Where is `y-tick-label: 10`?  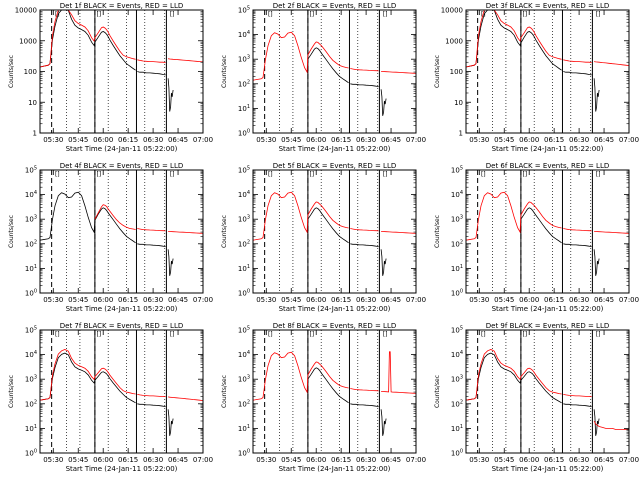 y-tick-label: 10 is located at coordinates (32, 103).